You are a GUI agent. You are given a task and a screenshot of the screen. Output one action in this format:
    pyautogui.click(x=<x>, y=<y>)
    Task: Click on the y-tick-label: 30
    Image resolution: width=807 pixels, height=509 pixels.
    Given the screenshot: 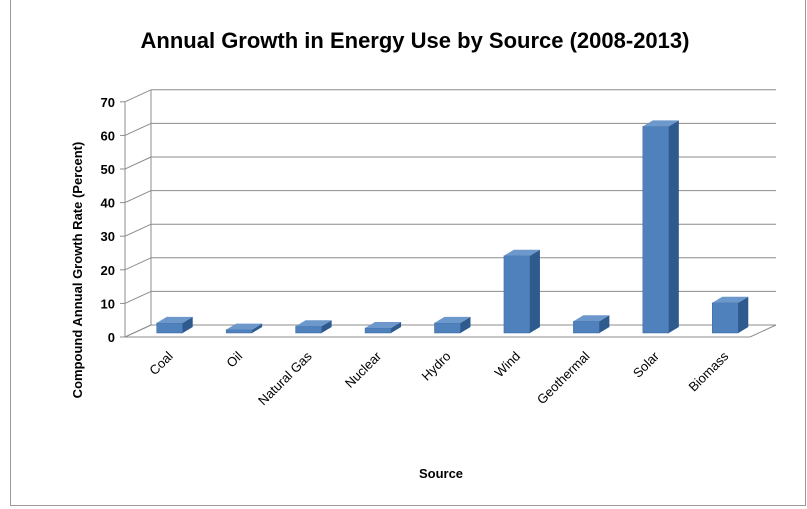 What is the action you would take?
    pyautogui.click(x=108, y=236)
    